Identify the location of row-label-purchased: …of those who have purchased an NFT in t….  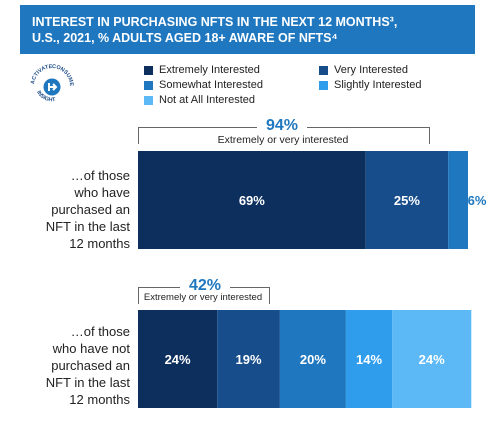
(87, 209).